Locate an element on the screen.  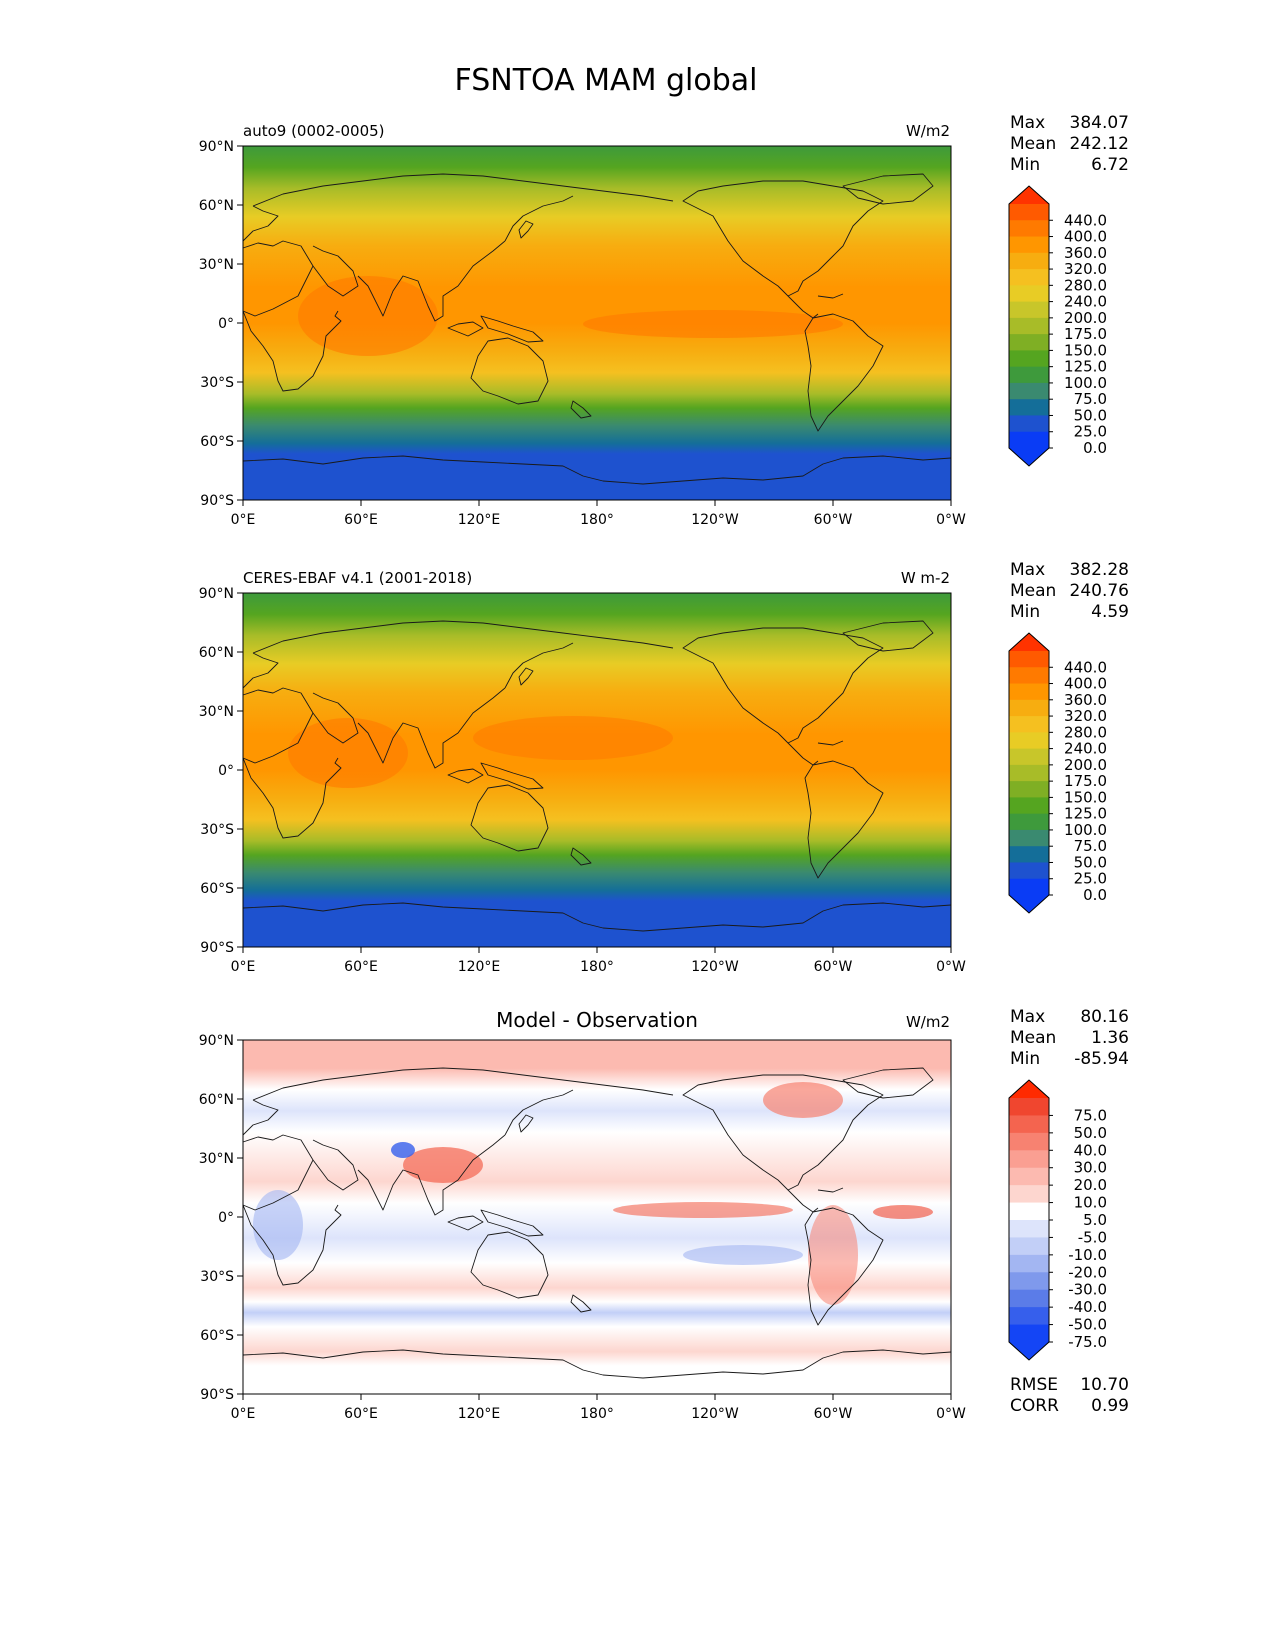
colorbar-tick-label: 5.0 is located at coordinates (1095, 1220).